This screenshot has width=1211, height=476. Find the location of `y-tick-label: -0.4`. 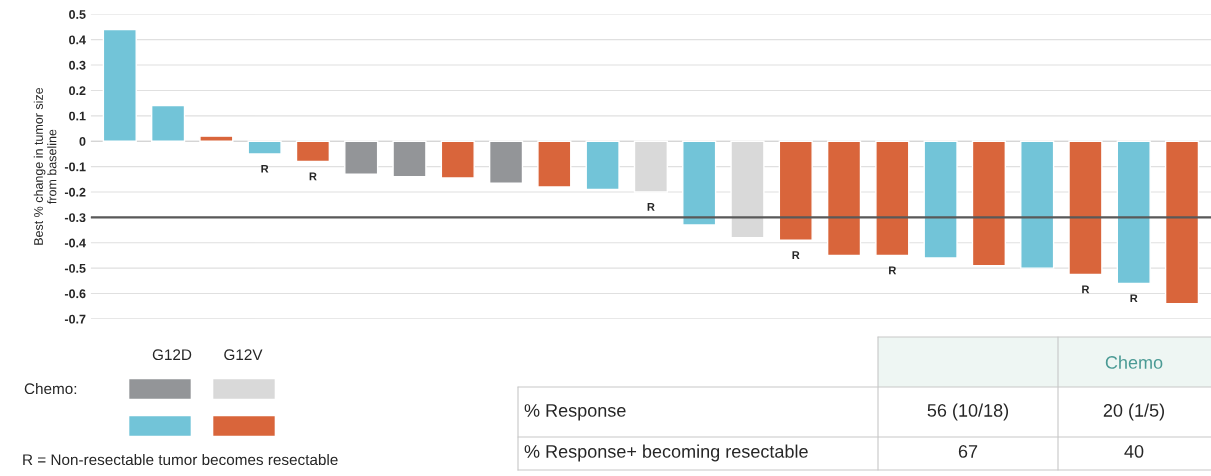

y-tick-label: -0.4 is located at coordinates (75, 243).